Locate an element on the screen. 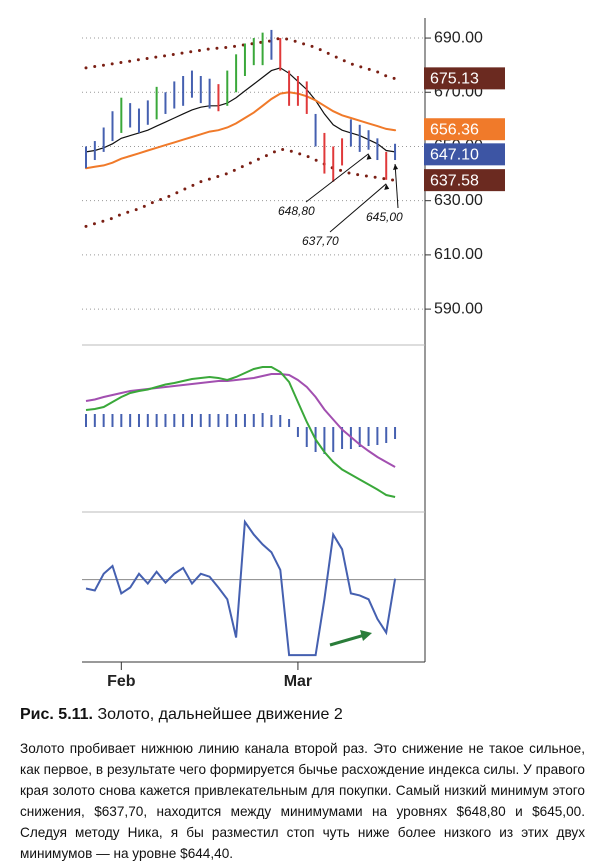 Image resolution: width=600 pixels, height=868 pixels. caption-title: Золото, дальнейшее движение 2 is located at coordinates (220, 714).